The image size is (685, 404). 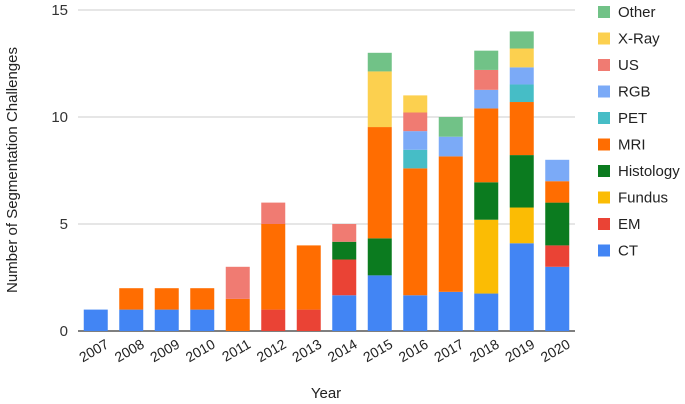 What do you see at coordinates (521, 40) in the screenshot?
I see `bar-segment-2019-other` at bounding box center [521, 40].